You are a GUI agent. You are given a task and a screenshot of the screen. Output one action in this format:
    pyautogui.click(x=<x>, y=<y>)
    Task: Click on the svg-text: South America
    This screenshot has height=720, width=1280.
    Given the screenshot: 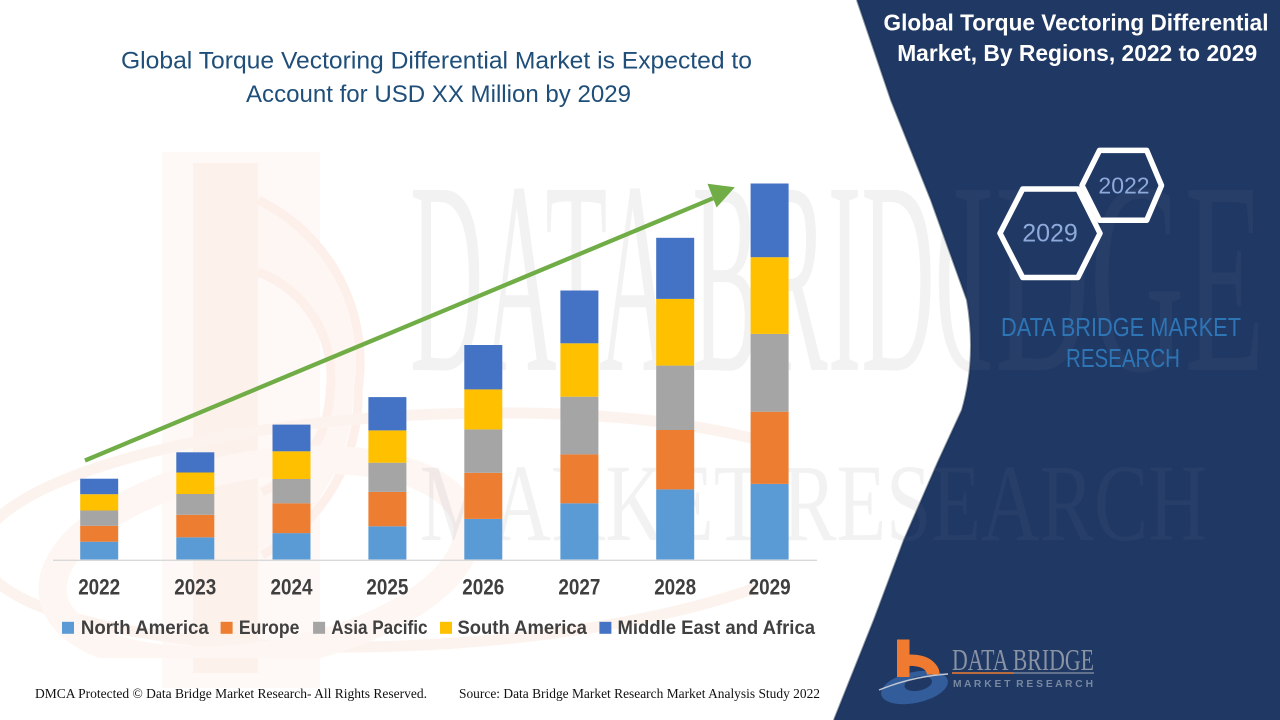 What is the action you would take?
    pyautogui.click(x=523, y=628)
    